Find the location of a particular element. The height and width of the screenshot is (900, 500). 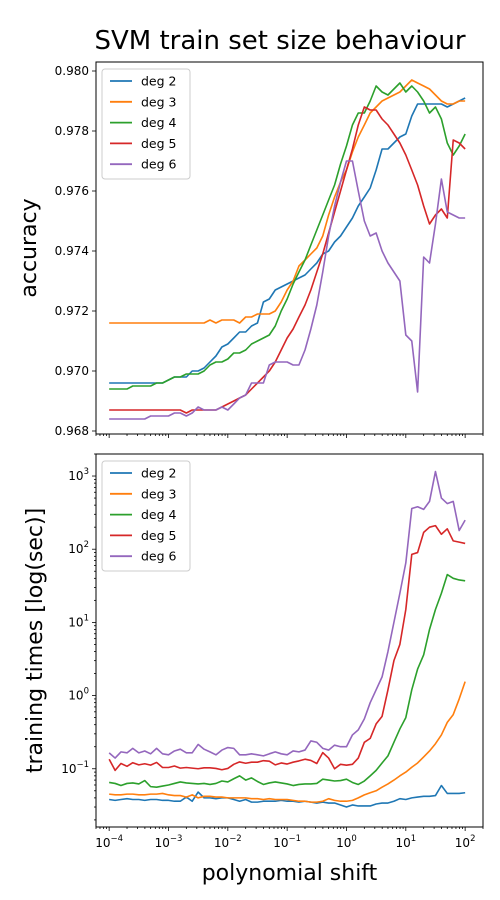

x-tick-label-exponent: 1 is located at coordinates (413, 839).